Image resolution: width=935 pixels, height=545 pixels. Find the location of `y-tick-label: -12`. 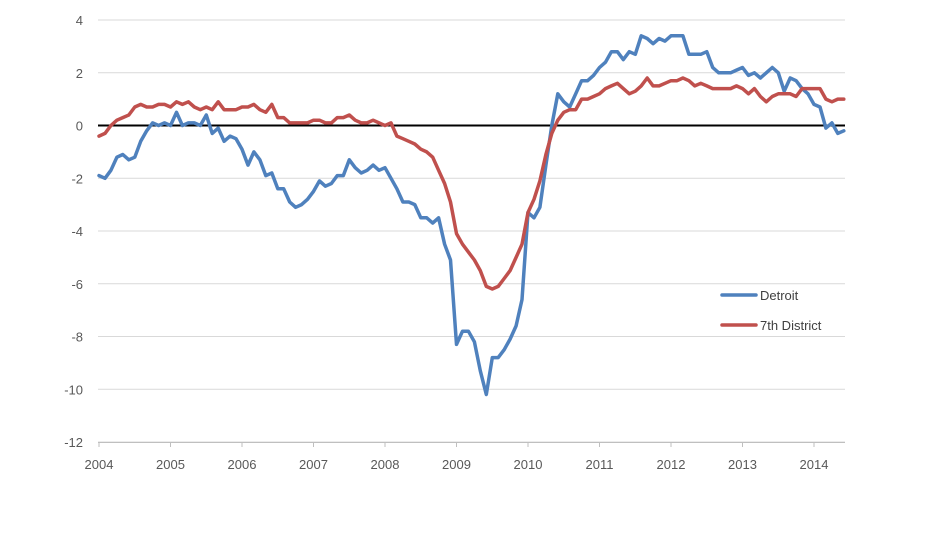

y-tick-label: -12 is located at coordinates (73, 442).